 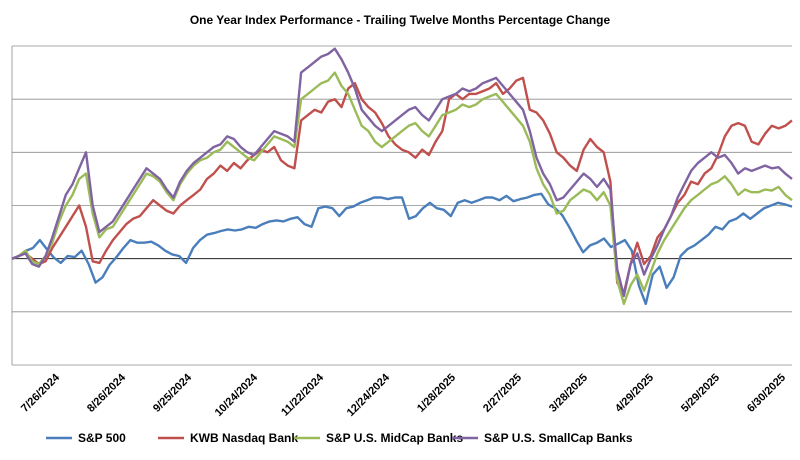 I want to click on legend-label: S&P U.S. MidCap Banks, so click(x=394, y=438).